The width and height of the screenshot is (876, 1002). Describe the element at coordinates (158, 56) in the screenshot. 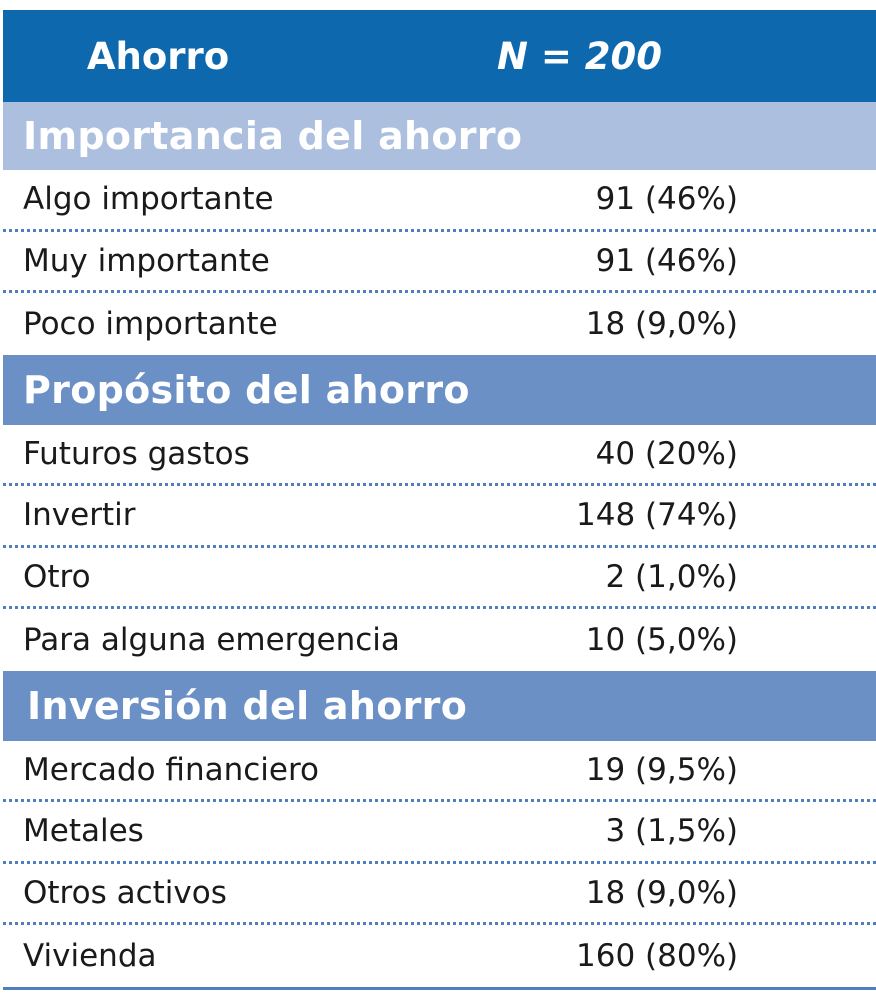

I see `header-label: Ahorro` at that location.